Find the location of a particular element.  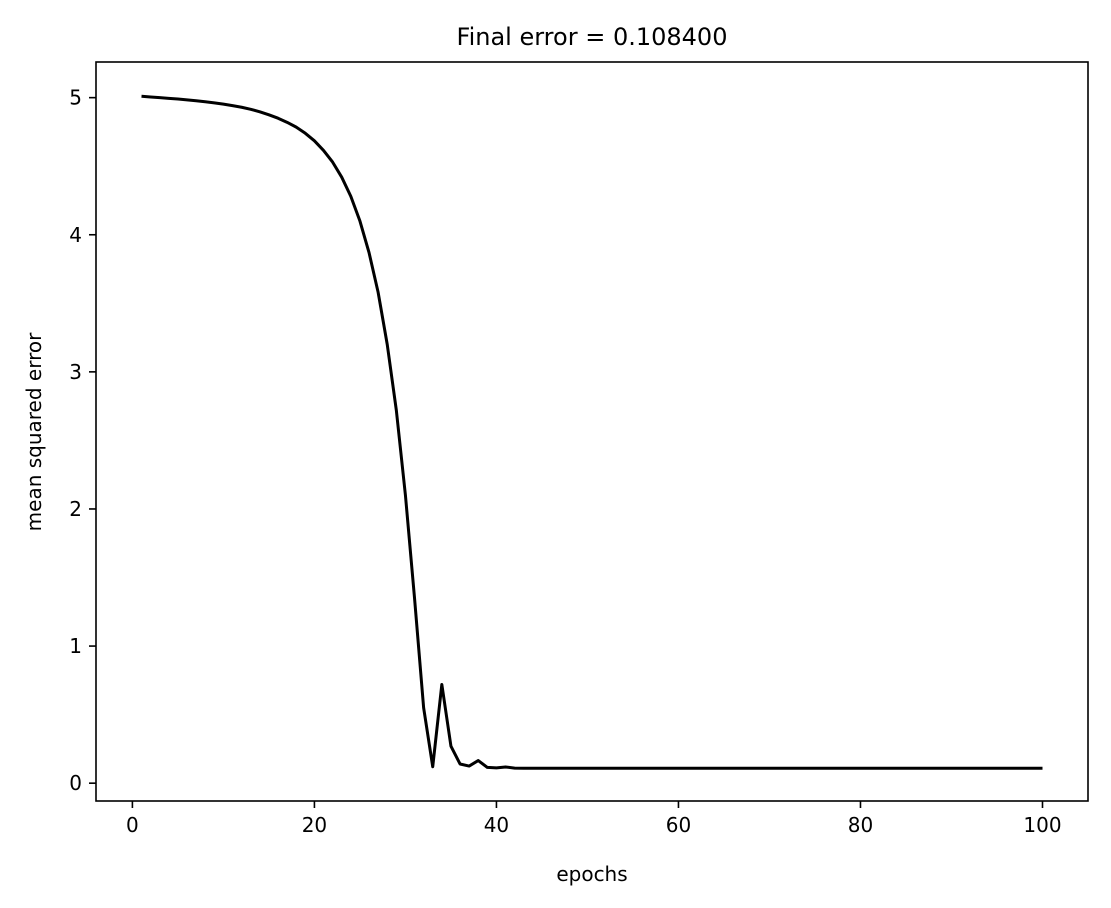

x-tick-label: 20 is located at coordinates (314, 825).